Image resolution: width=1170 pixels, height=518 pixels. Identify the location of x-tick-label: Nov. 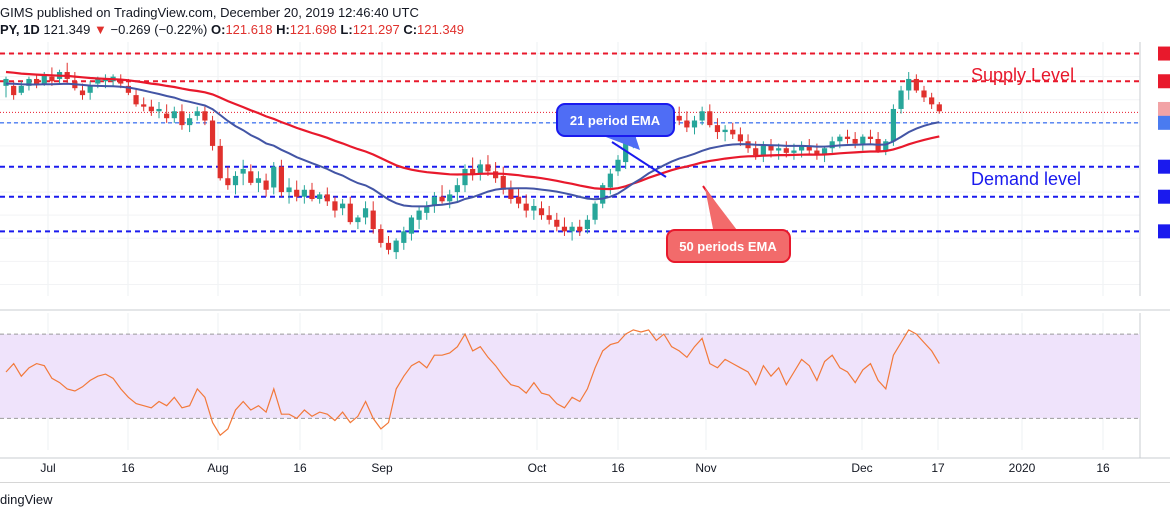
(705, 468).